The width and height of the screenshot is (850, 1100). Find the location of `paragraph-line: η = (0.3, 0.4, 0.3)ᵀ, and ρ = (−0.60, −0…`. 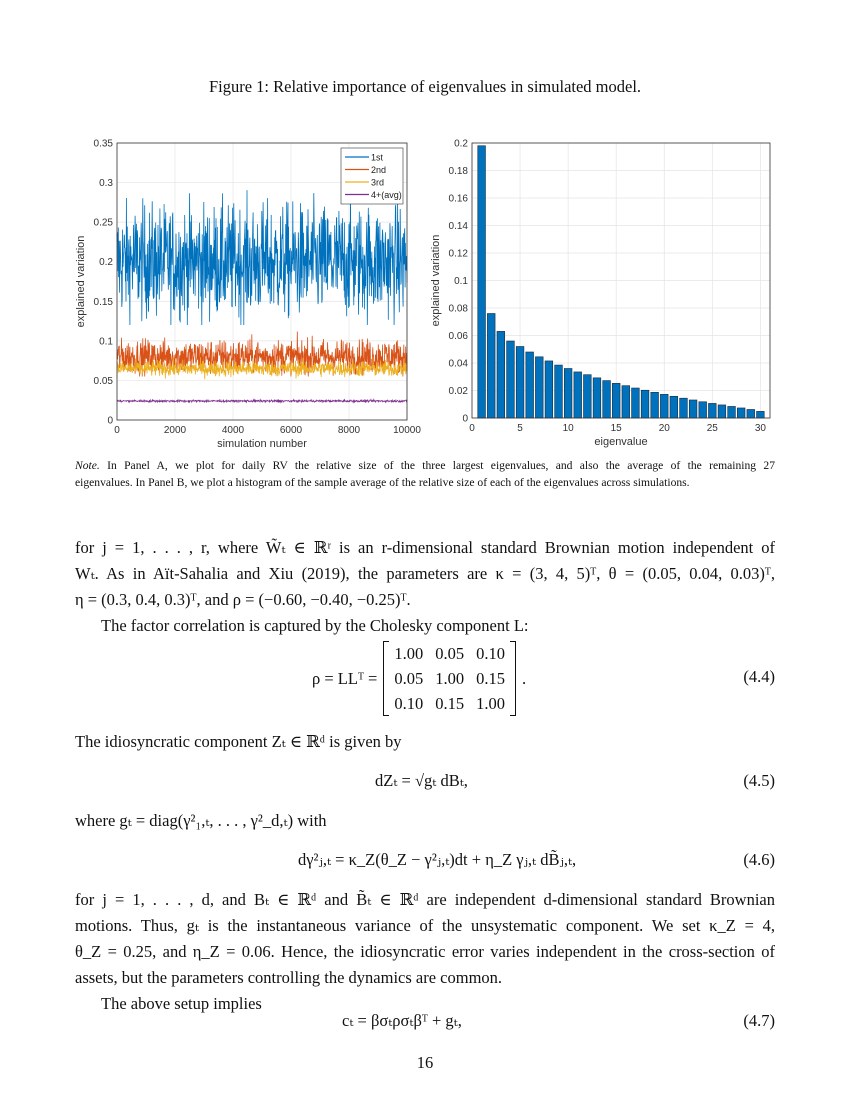

paragraph-line: η = (0.3, 0.4, 0.3)ᵀ, and ρ = (−0.60, −0… is located at coordinates (243, 599).